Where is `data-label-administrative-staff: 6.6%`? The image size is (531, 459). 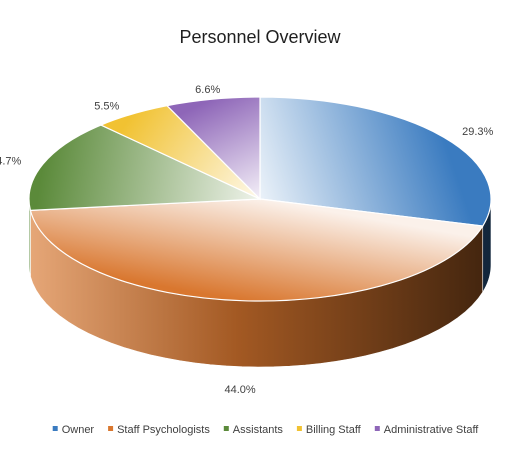
data-label-administrative-staff: 6.6% is located at coordinates (207, 90).